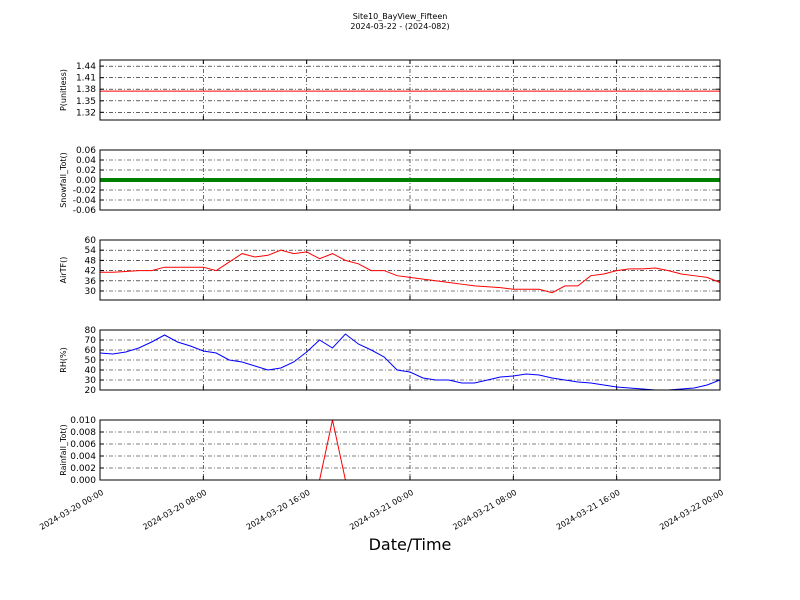 The image size is (800, 600). I want to click on y-tick-label: 0.02, so click(86, 171).